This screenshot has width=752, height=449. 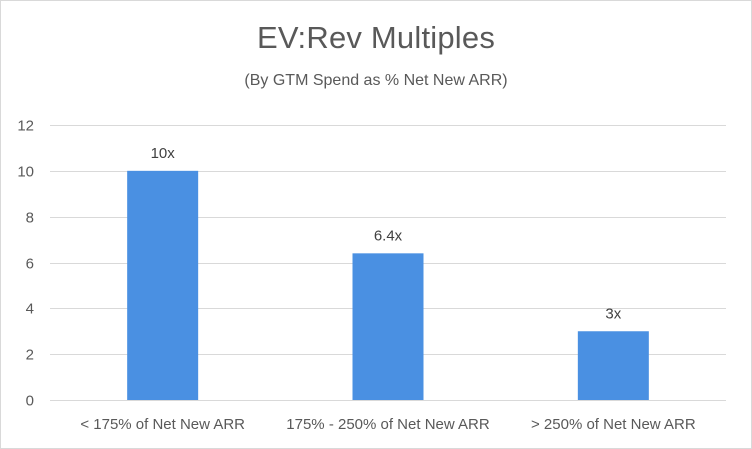 I want to click on y-tick-label: 4, so click(x=30, y=309).